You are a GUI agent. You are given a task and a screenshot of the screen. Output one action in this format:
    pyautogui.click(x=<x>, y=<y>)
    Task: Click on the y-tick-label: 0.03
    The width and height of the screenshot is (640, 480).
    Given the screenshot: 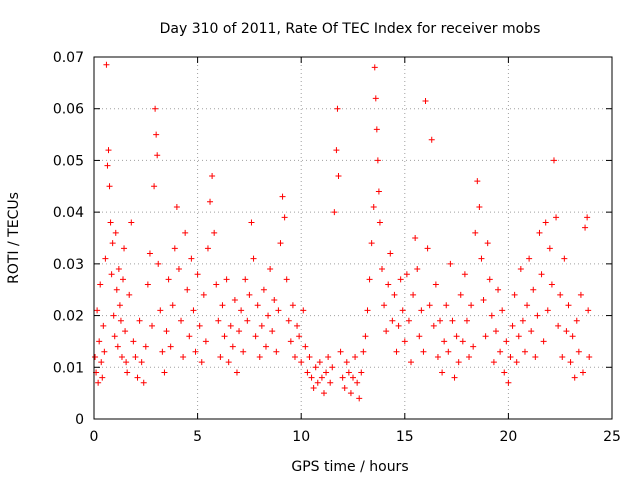 What is the action you would take?
    pyautogui.click(x=68, y=265)
    